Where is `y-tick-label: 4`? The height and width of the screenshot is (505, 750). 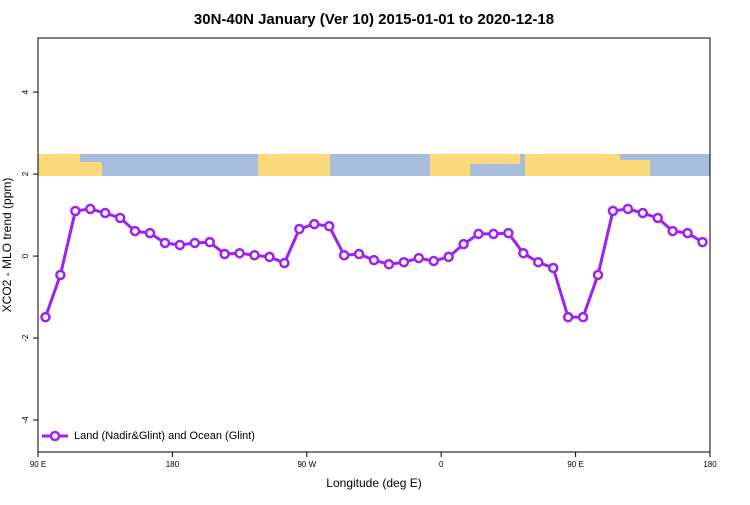 y-tick-label: 4 is located at coordinates (25, 91).